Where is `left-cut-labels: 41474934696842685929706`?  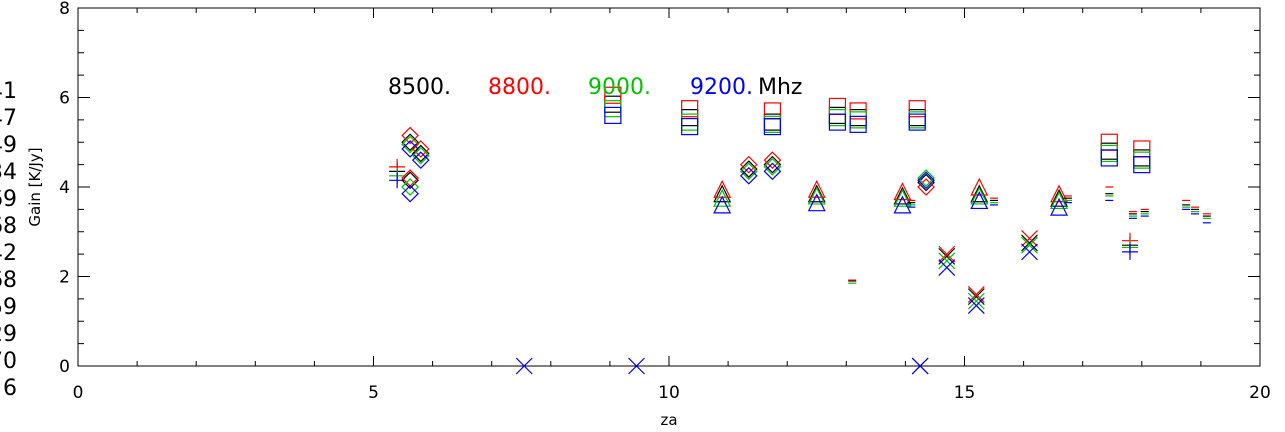
left-cut-labels: 41474934696842685929706 is located at coordinates (8, 240).